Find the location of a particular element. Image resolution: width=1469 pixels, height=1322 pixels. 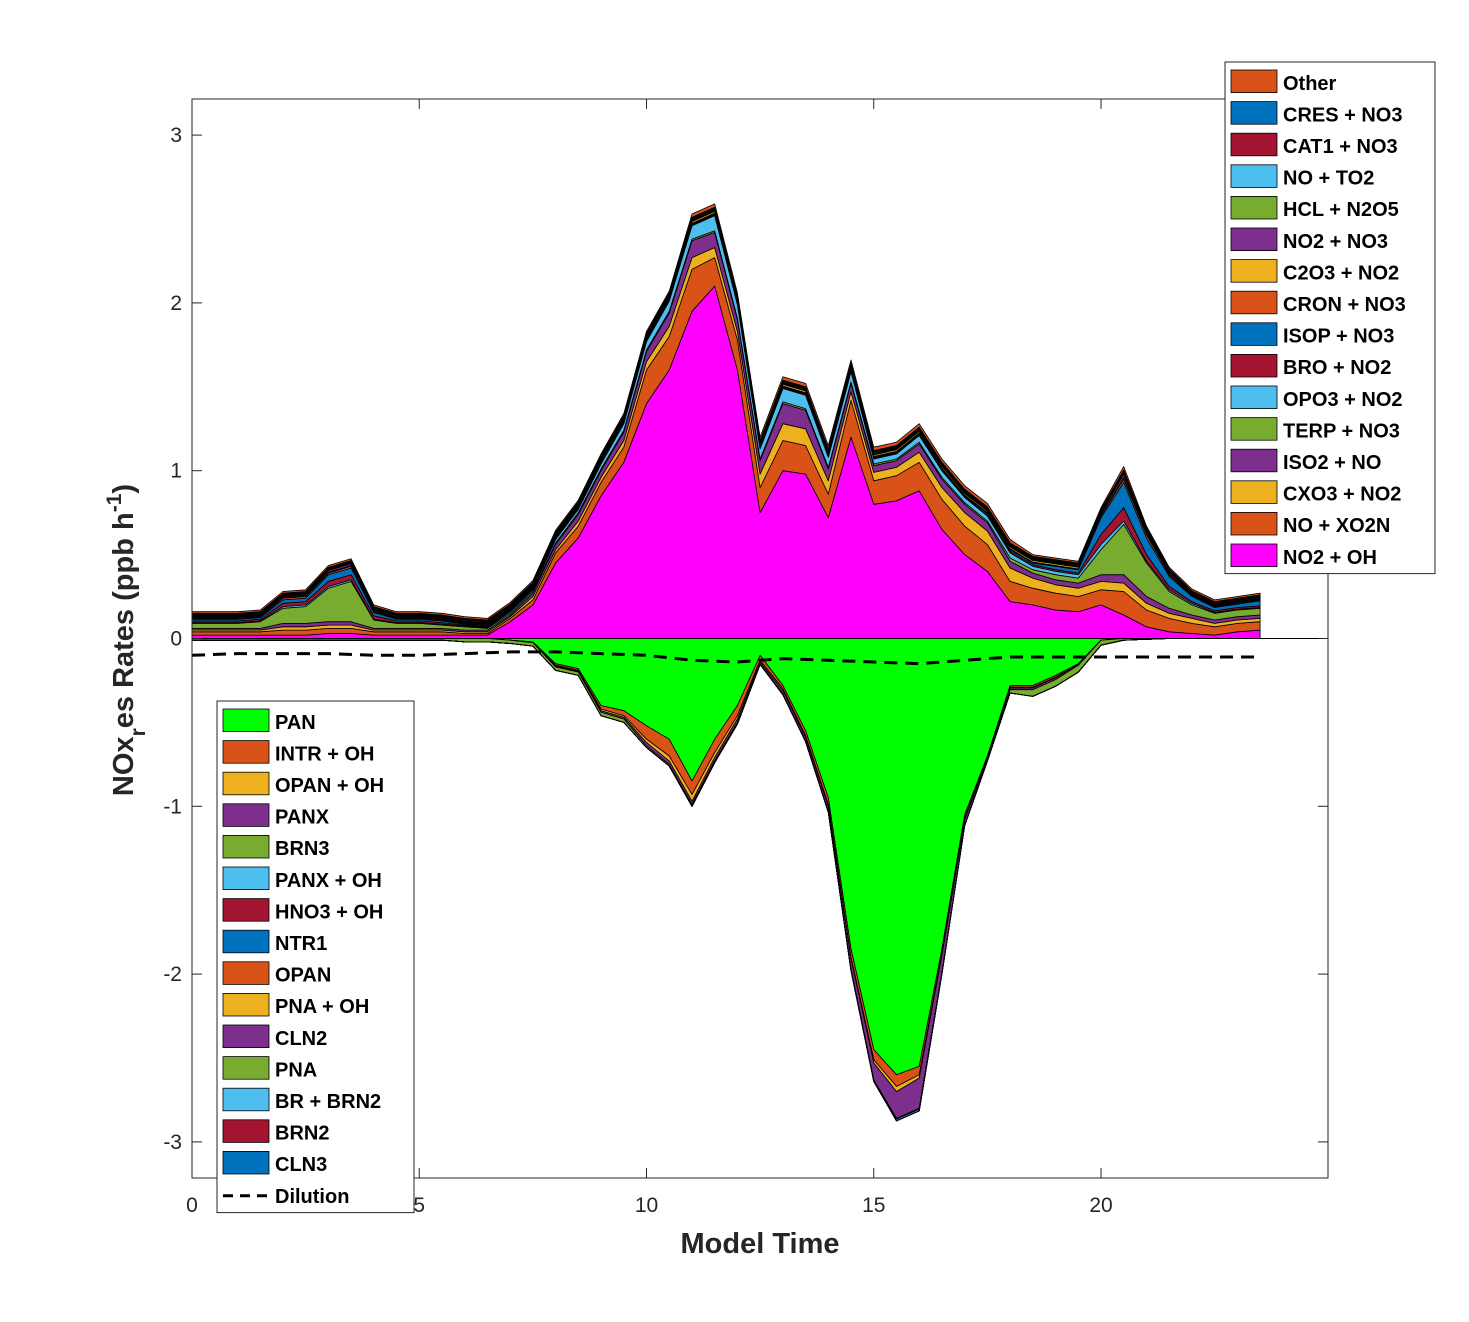

loss-legend-label-panx: PANX is located at coordinates (302, 818).